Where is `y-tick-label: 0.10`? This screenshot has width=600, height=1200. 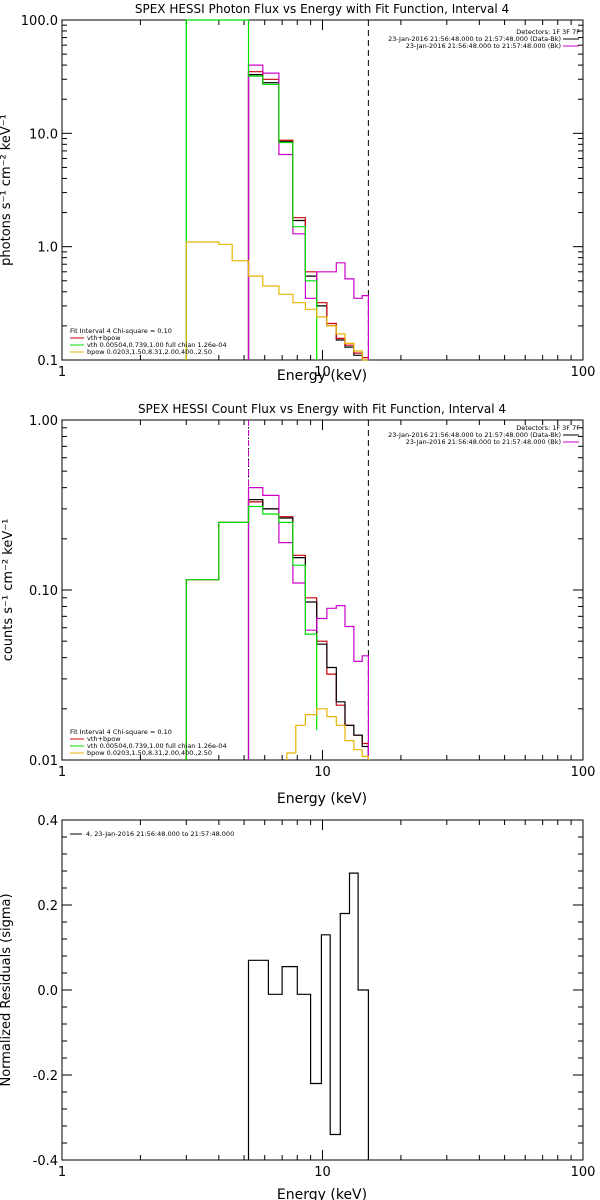
y-tick-label: 0.10 is located at coordinates (43, 591).